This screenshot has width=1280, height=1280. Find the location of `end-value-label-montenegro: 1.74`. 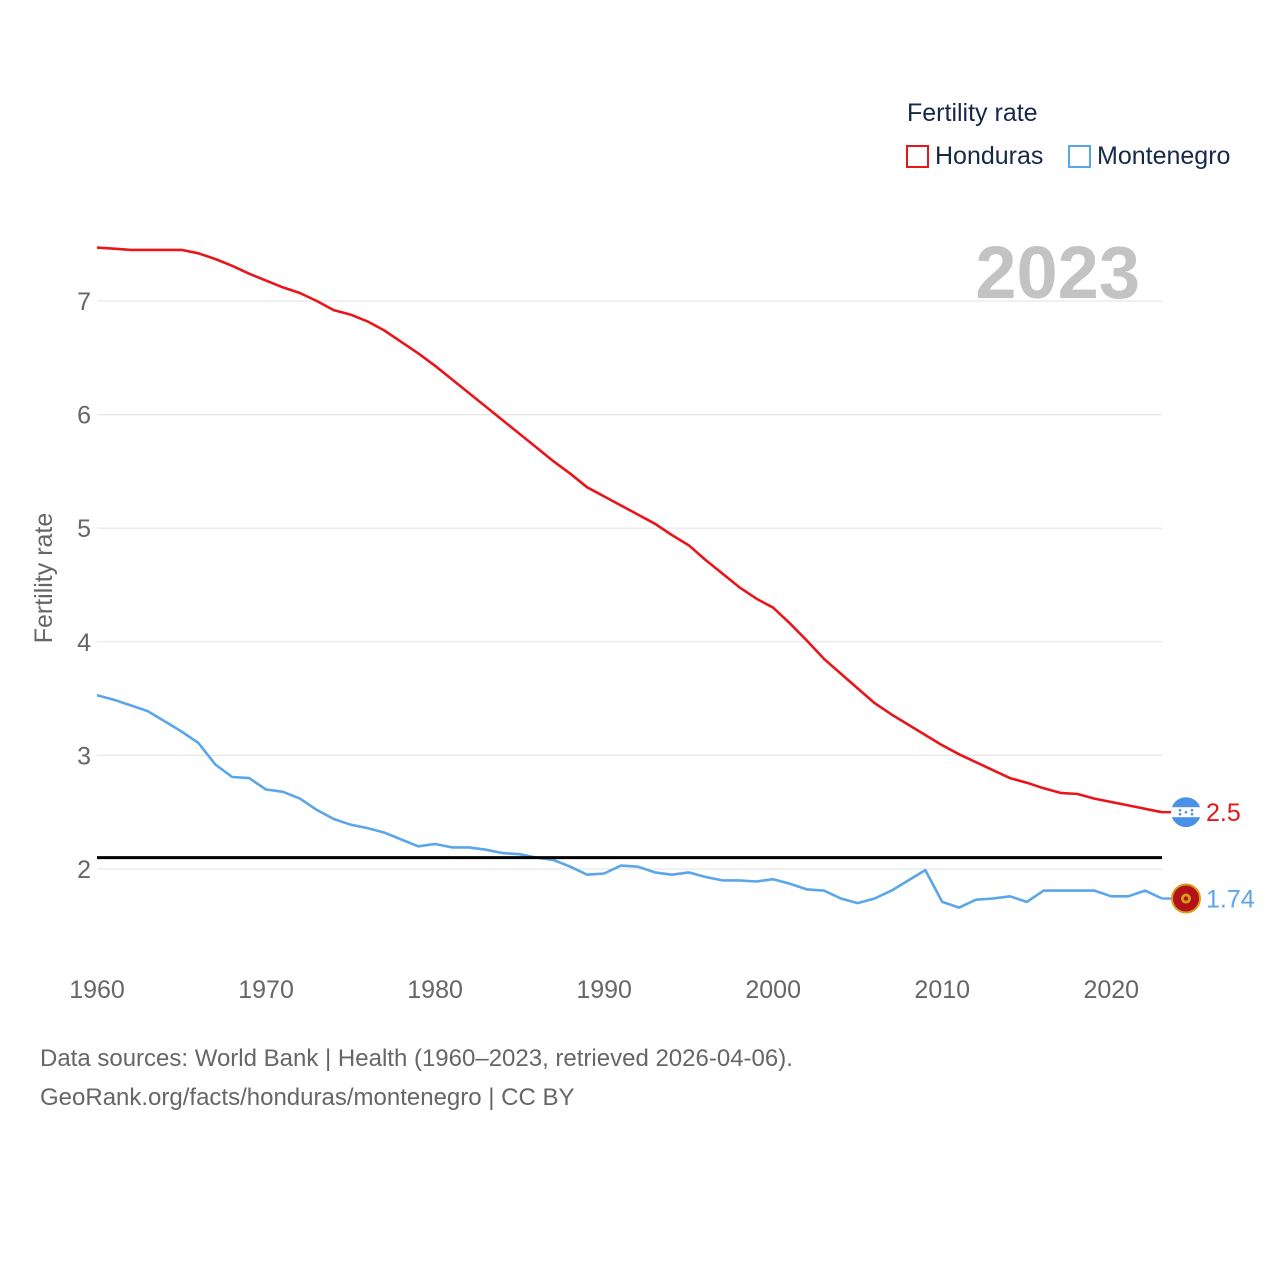

end-value-label-montenegro: 1.74 is located at coordinates (1230, 900).